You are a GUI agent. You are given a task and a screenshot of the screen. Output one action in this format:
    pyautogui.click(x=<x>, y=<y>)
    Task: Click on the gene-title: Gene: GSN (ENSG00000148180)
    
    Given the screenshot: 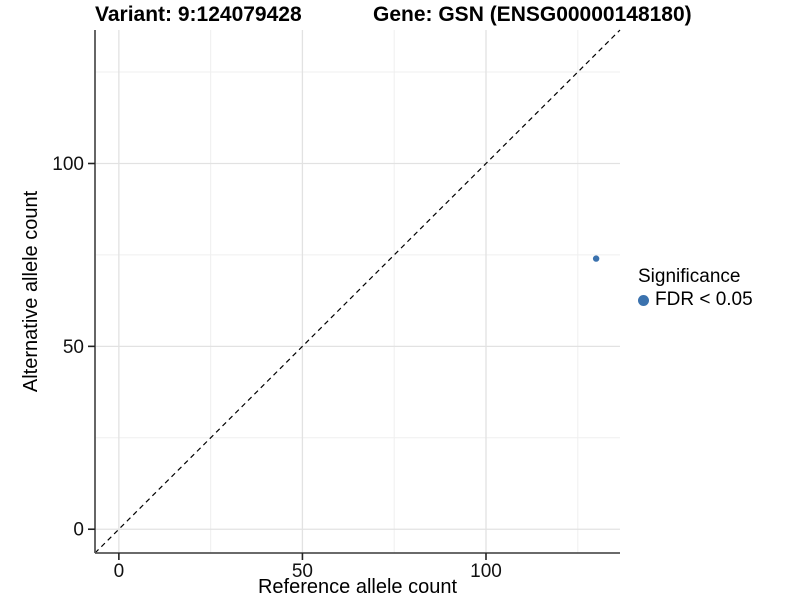 What is the action you would take?
    pyautogui.click(x=532, y=14)
    